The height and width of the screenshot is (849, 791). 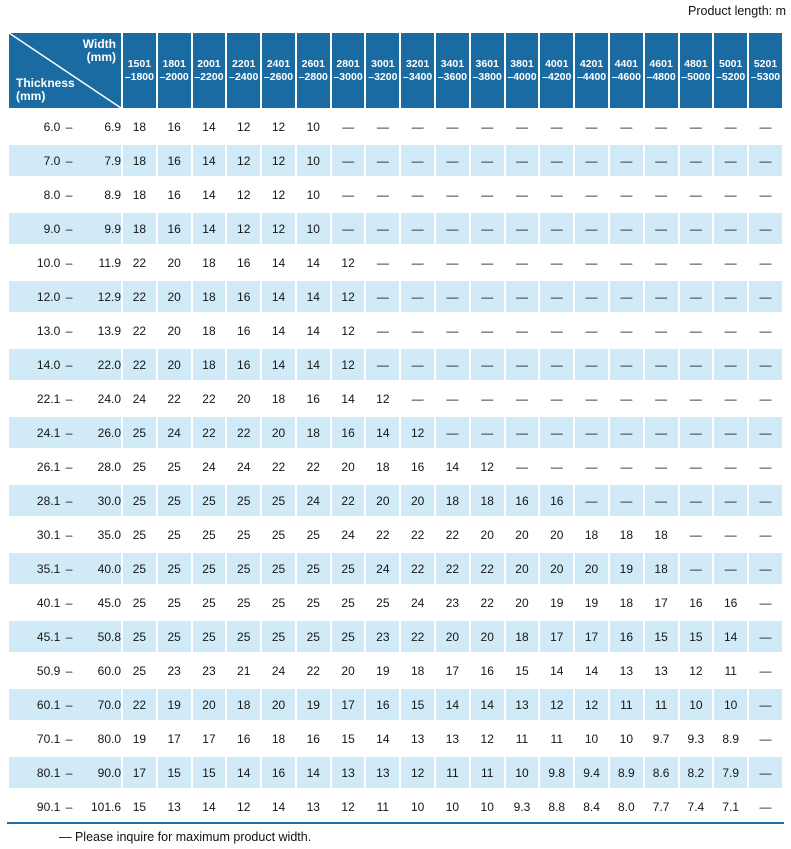 What do you see at coordinates (395, 398) in the screenshot?
I see `table-row: 22.1–24.0 24 22 22 20 18 16 14 12— — — — — — — — — — —` at bounding box center [395, 398].